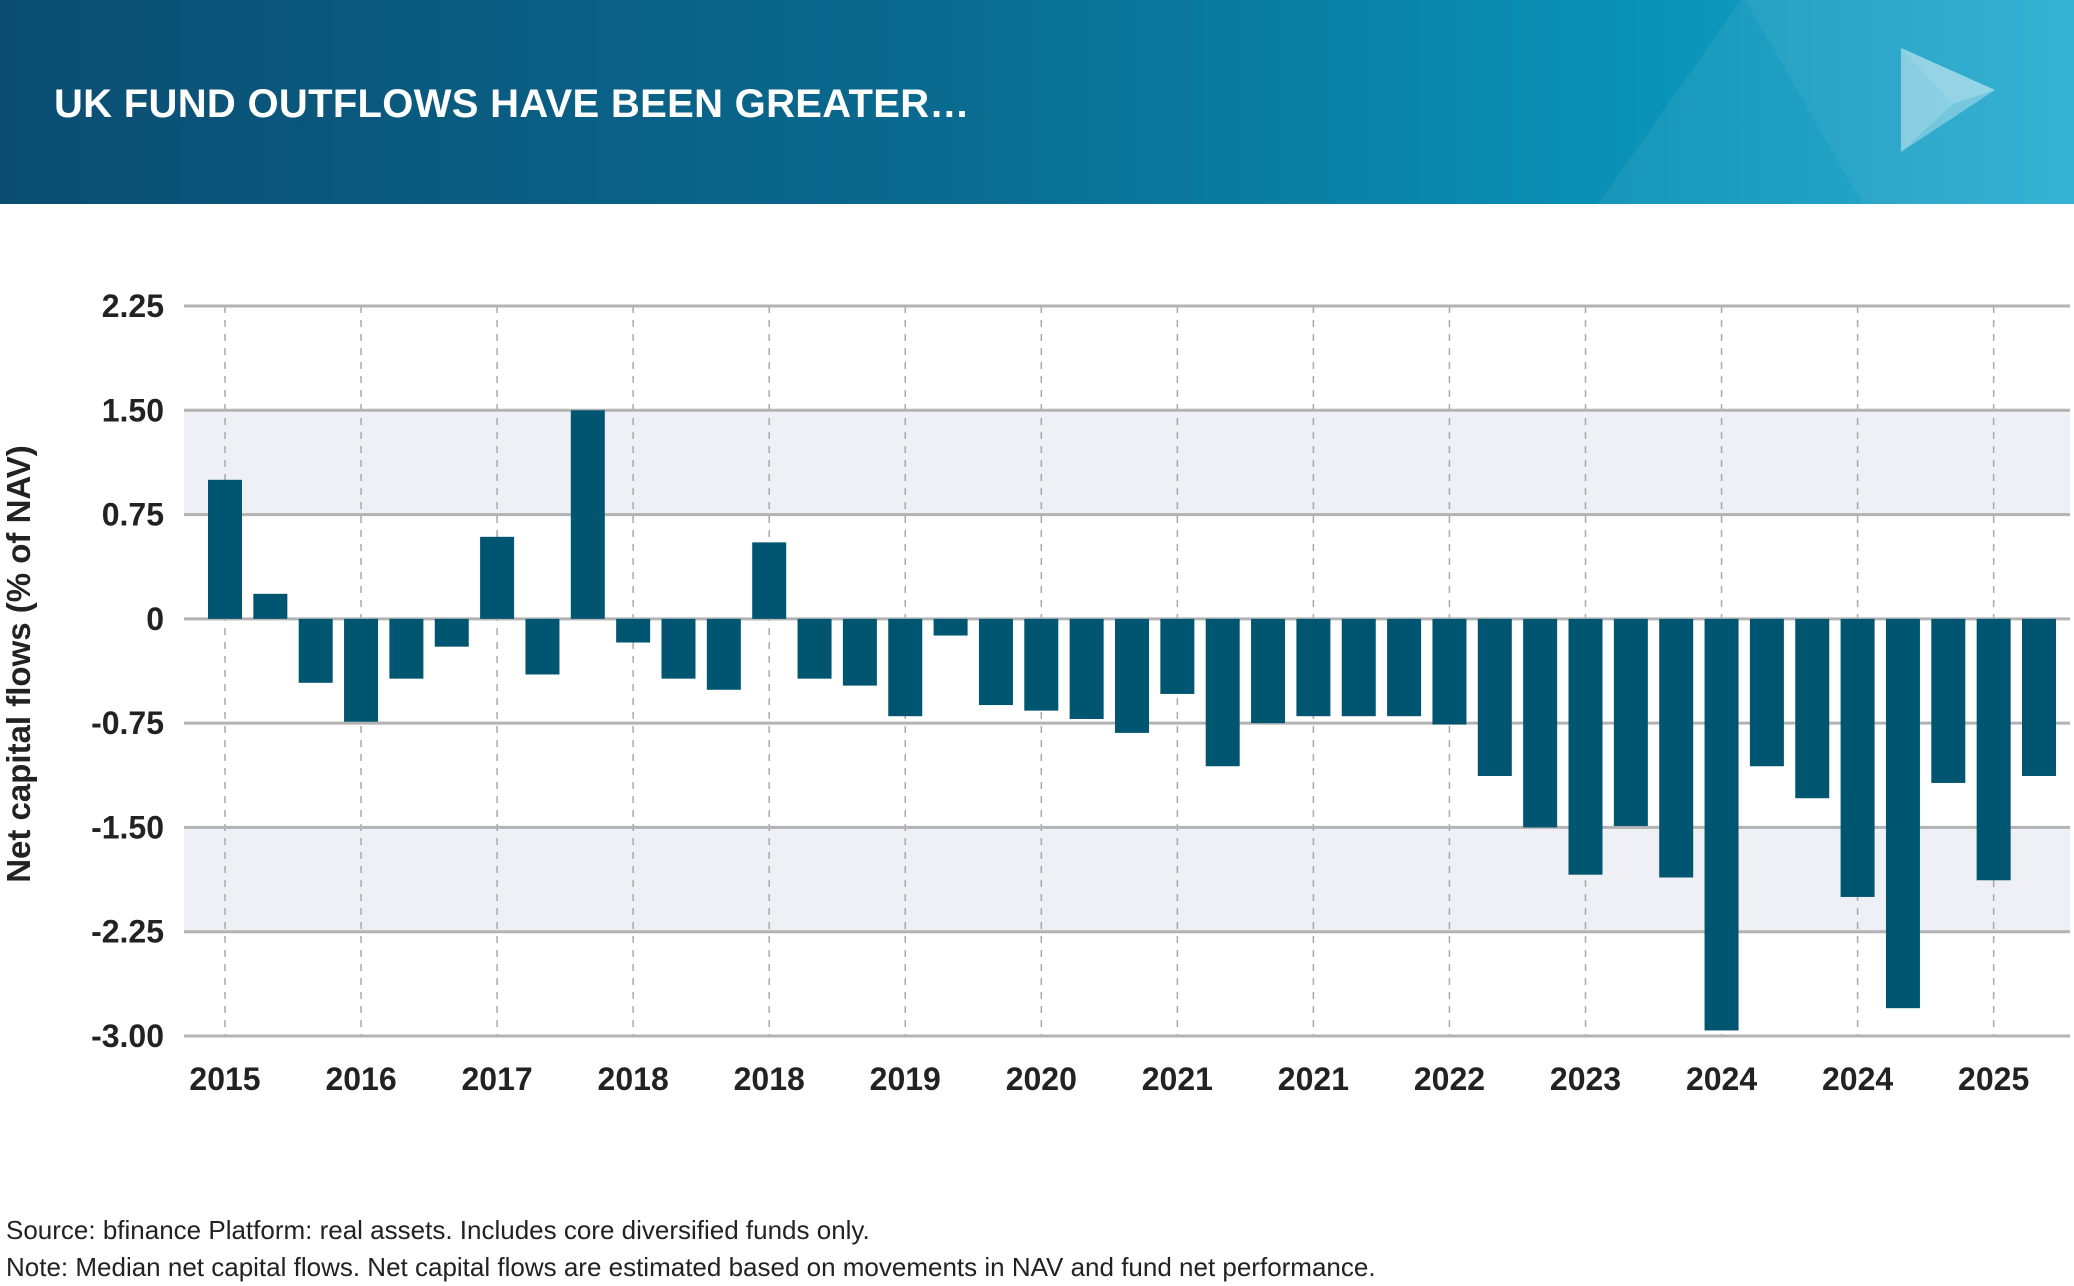 This screenshot has width=2074, height=1286. I want to click on y-tick-label: 1.50, so click(133, 410).